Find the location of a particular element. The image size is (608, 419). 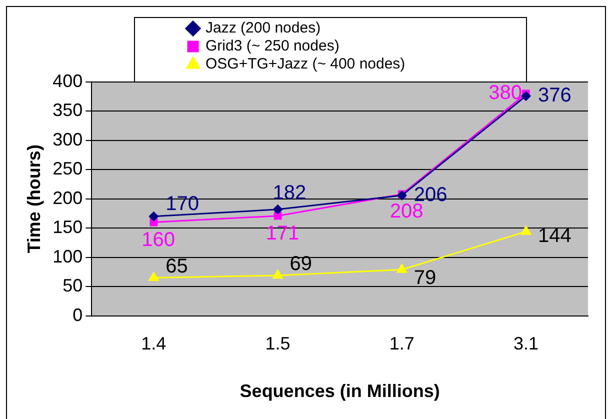

legend-label: OSG+TG+Jazz (~ 400 nodes) is located at coordinates (306, 64).